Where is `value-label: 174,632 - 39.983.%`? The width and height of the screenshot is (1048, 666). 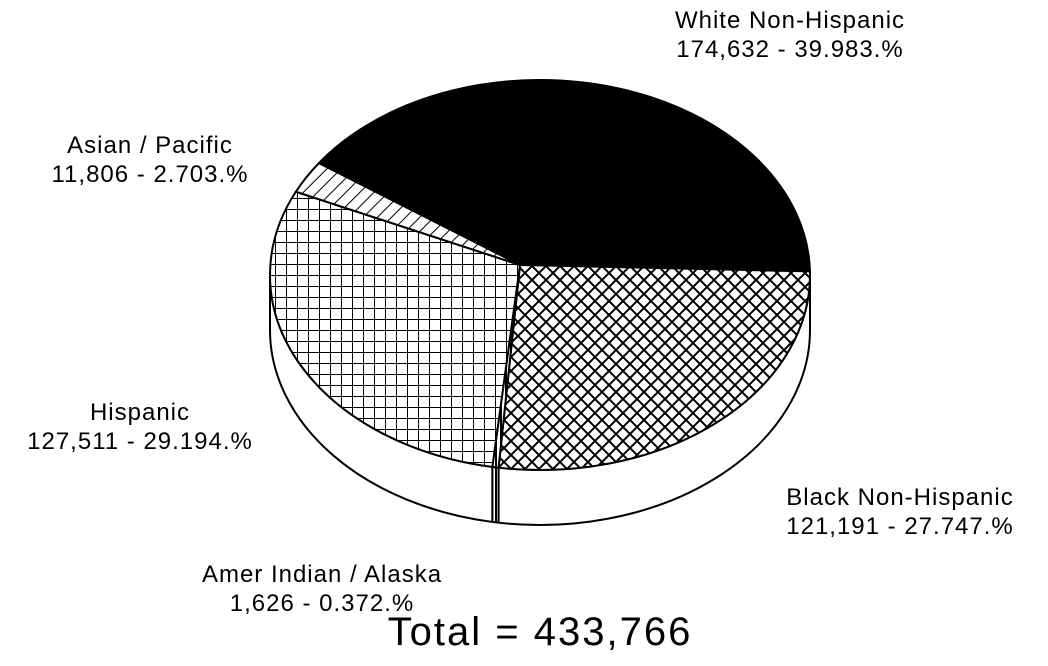
value-label: 174,632 - 39.983.% is located at coordinates (790, 49).